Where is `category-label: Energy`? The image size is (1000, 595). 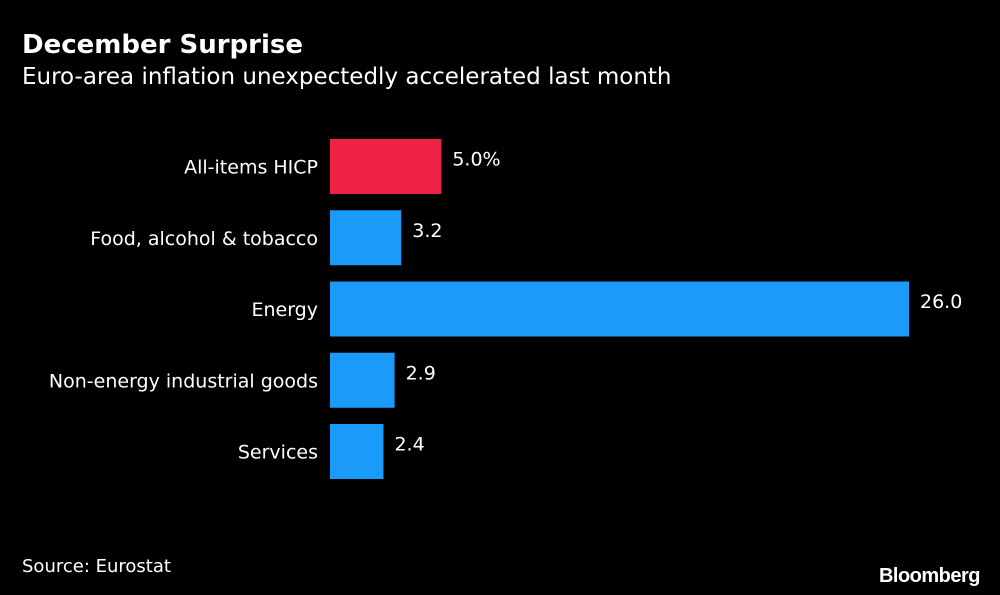 category-label: Energy is located at coordinates (284, 310).